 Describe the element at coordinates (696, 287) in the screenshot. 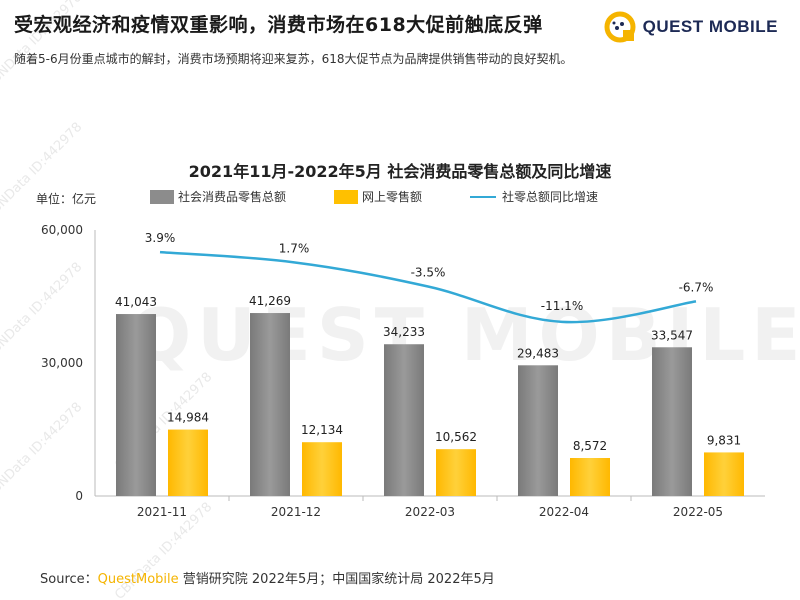

I see `data-label-growth: -6.7%` at that location.